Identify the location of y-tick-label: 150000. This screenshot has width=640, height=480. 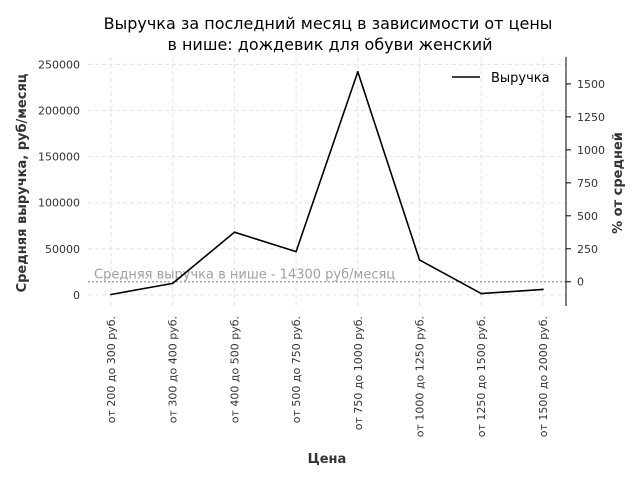
(59, 157).